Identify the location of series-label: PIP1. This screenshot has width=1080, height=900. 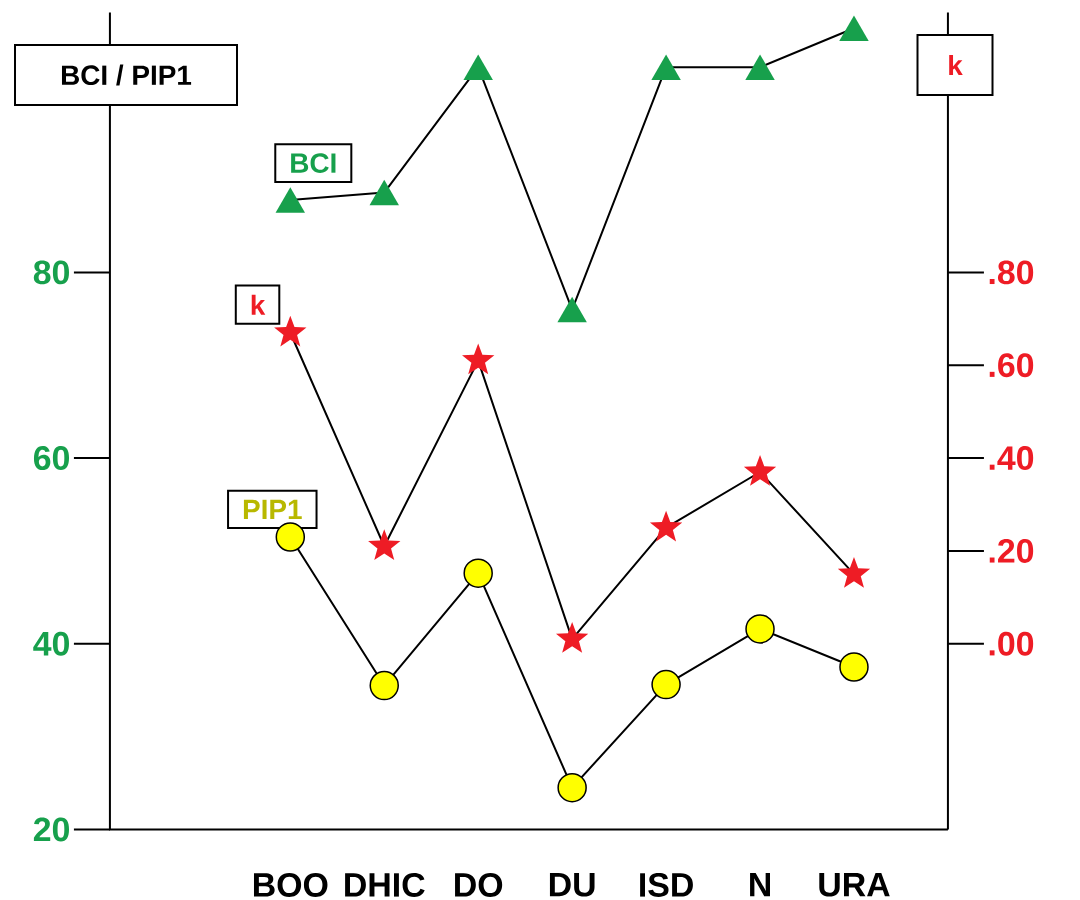
(272, 509).